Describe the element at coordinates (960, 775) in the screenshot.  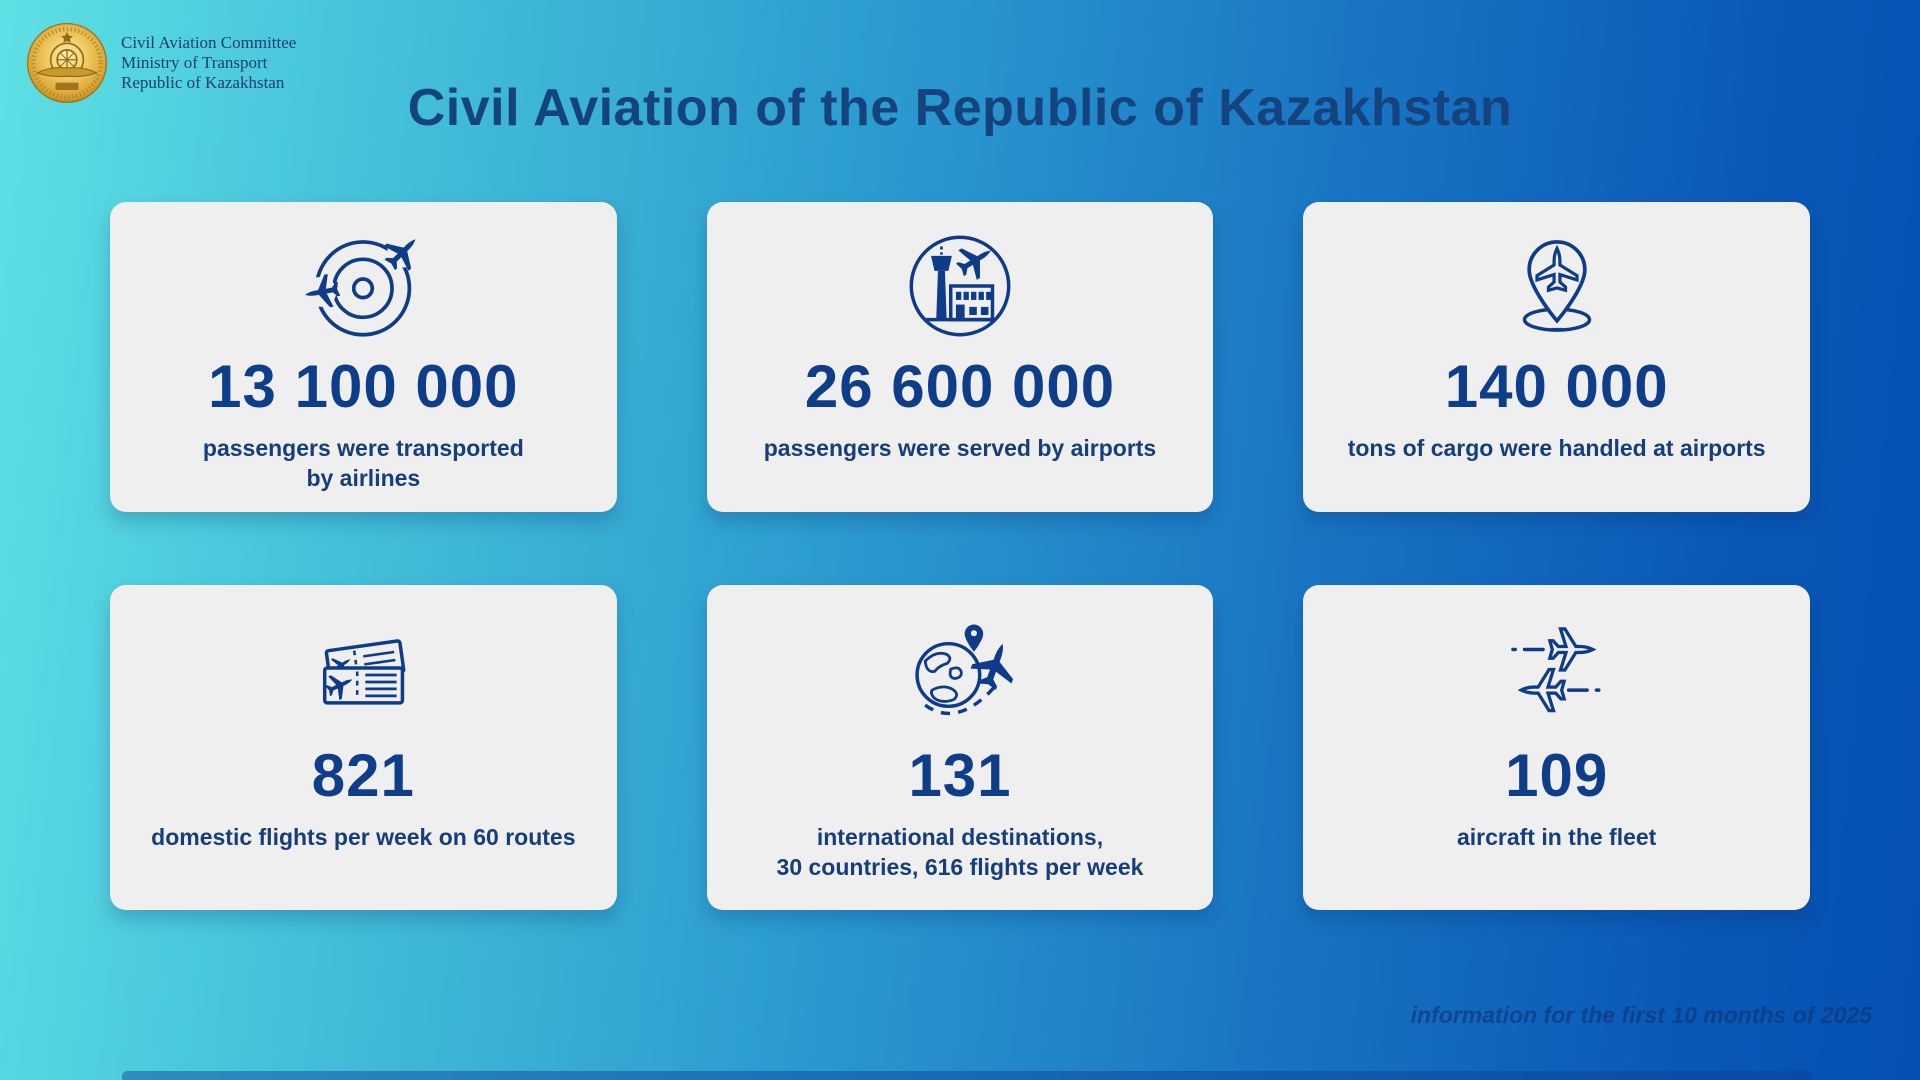
I see `stat-value: 131` at that location.